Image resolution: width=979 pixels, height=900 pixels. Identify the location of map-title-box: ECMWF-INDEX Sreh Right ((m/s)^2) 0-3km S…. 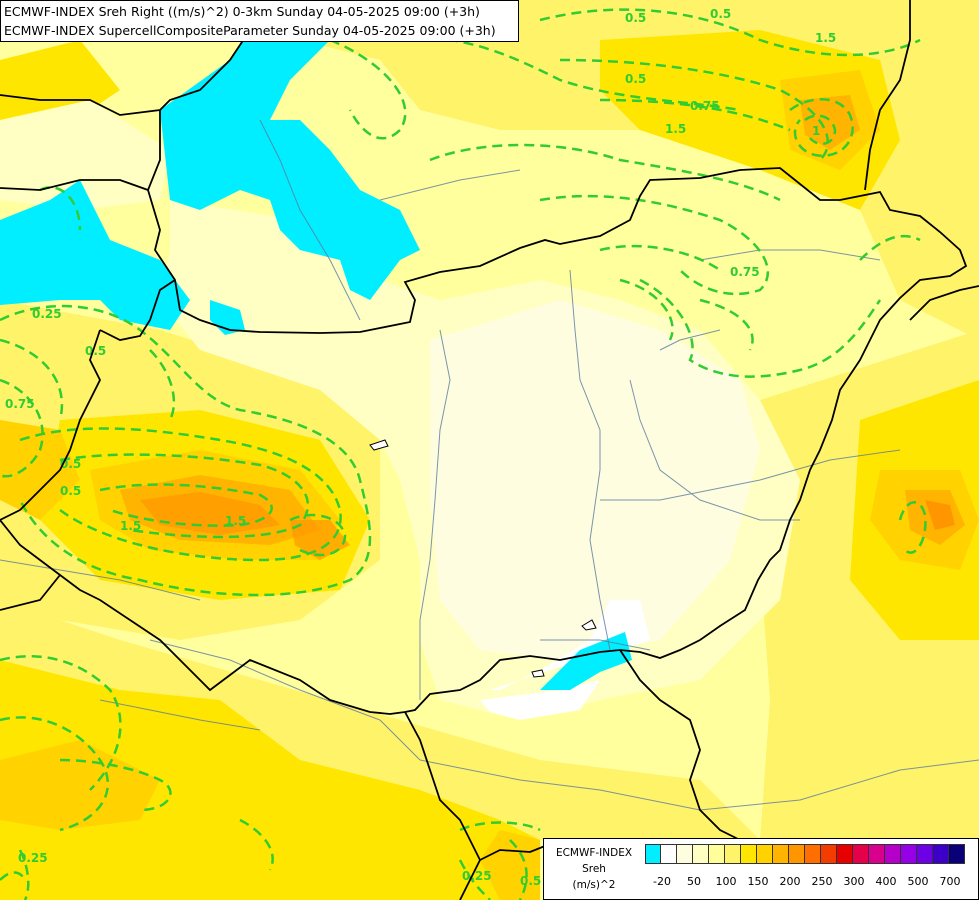
(259, 21).